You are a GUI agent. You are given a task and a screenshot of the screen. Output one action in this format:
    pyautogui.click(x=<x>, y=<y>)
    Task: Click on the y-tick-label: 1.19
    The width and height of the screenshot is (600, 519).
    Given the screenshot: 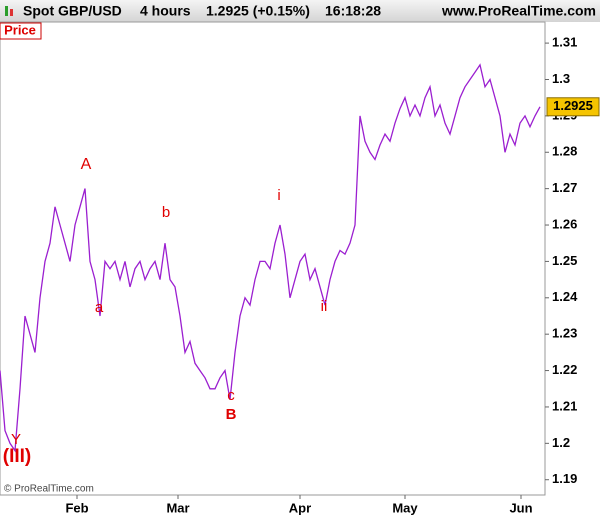 What is the action you would take?
    pyautogui.click(x=564, y=478)
    